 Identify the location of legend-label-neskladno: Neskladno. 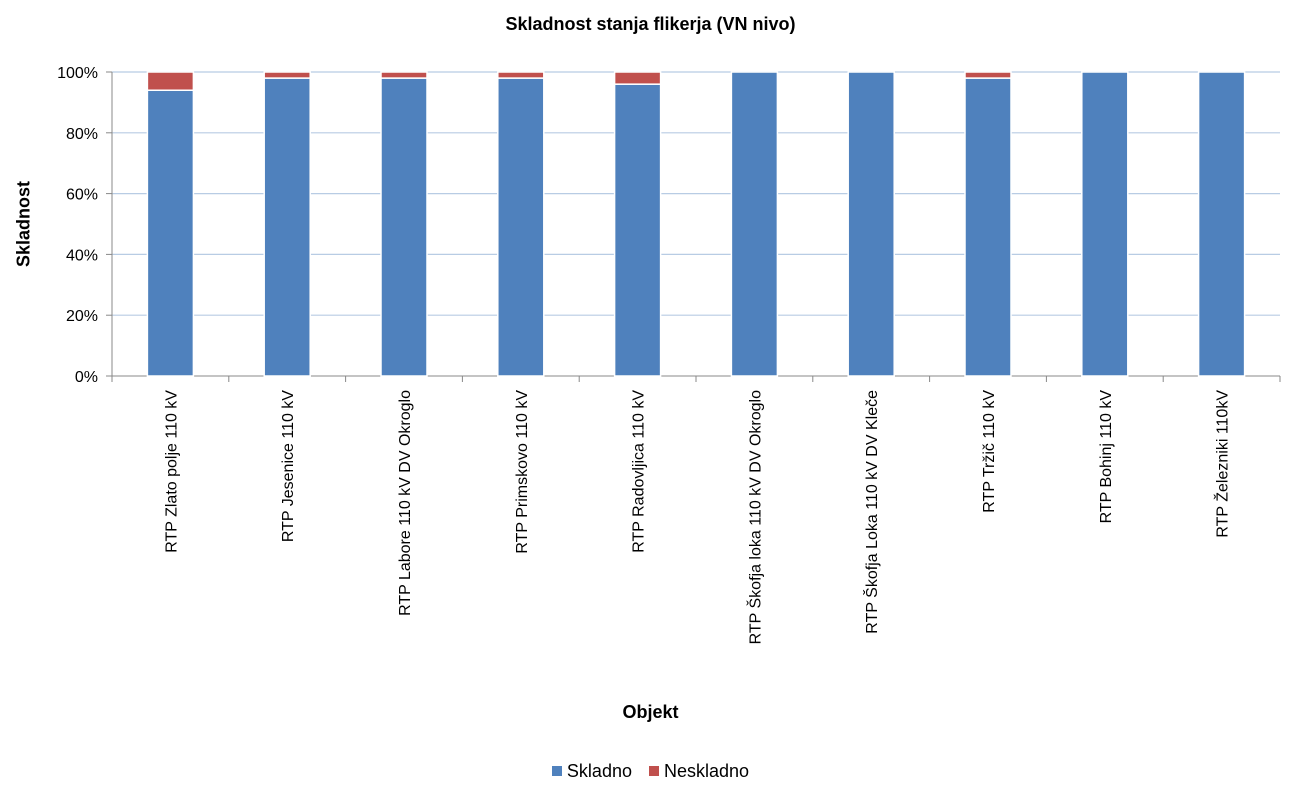
(707, 770).